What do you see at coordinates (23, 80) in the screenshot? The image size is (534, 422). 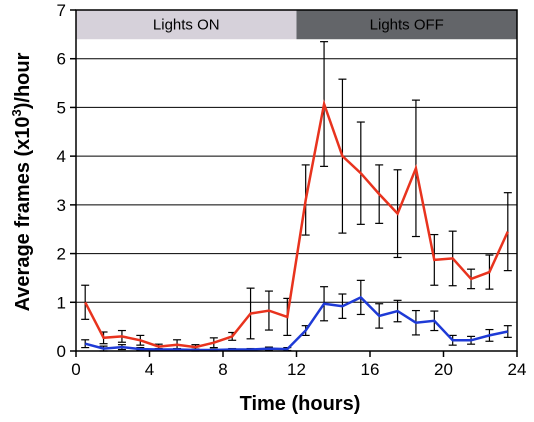 I see `y-axis-title-tail: )/hour` at bounding box center [23, 80].